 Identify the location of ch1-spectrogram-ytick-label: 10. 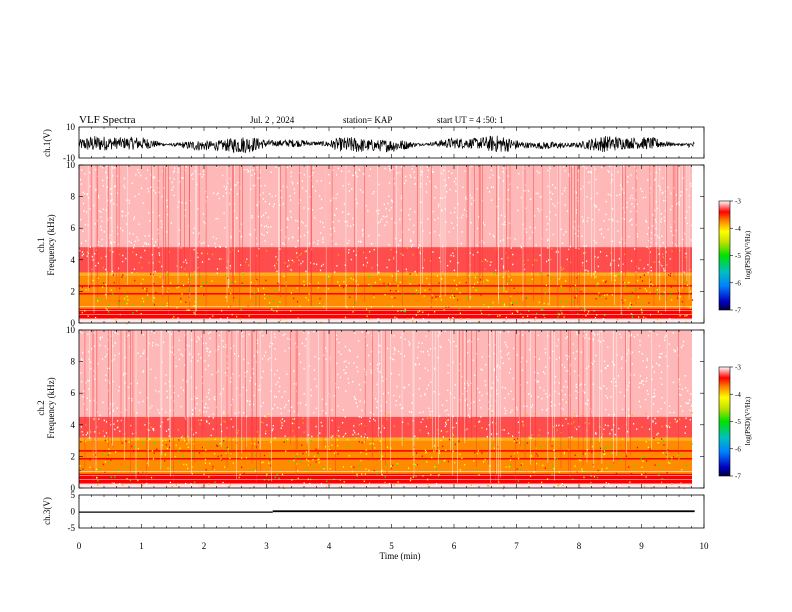
(71, 165).